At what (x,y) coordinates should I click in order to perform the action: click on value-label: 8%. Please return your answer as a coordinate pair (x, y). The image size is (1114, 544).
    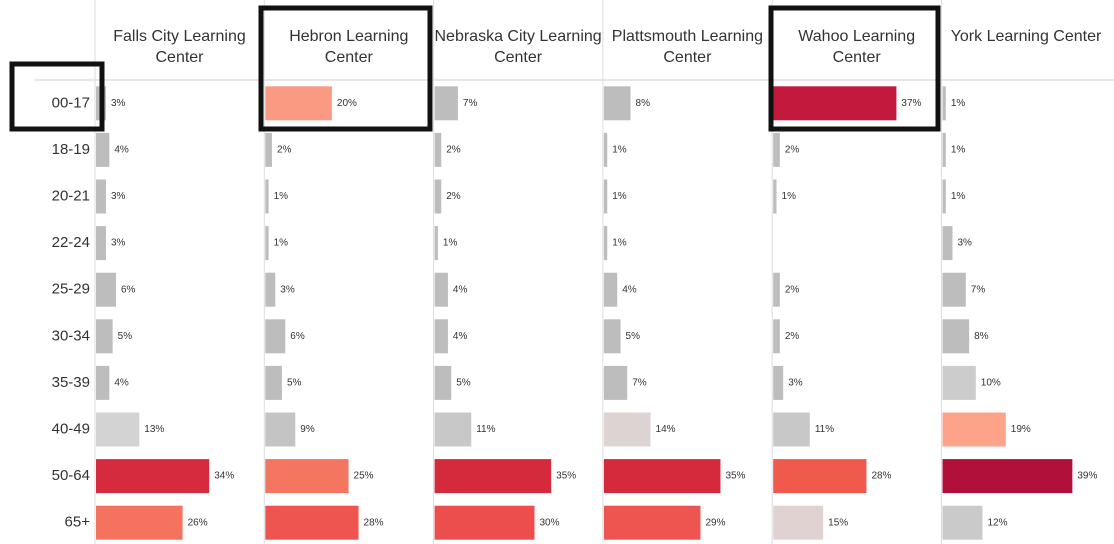
    Looking at the image, I should click on (643, 103).